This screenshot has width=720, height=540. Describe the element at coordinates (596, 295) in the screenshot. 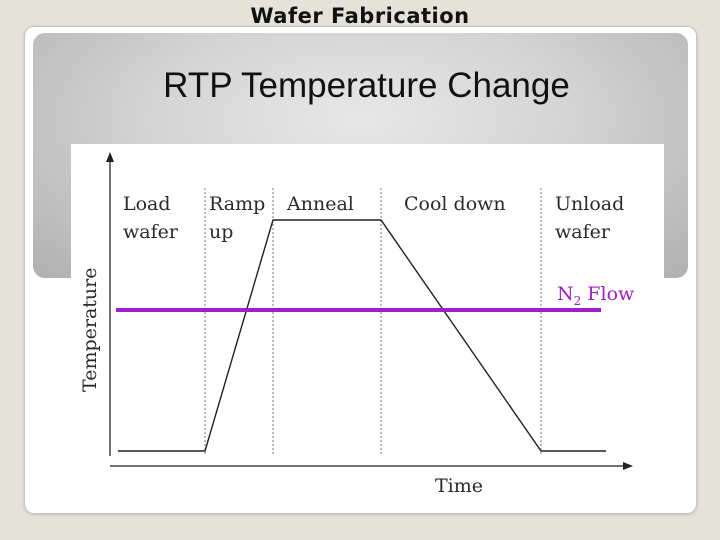

I see `n2-flow-label: N2 Flow` at that location.